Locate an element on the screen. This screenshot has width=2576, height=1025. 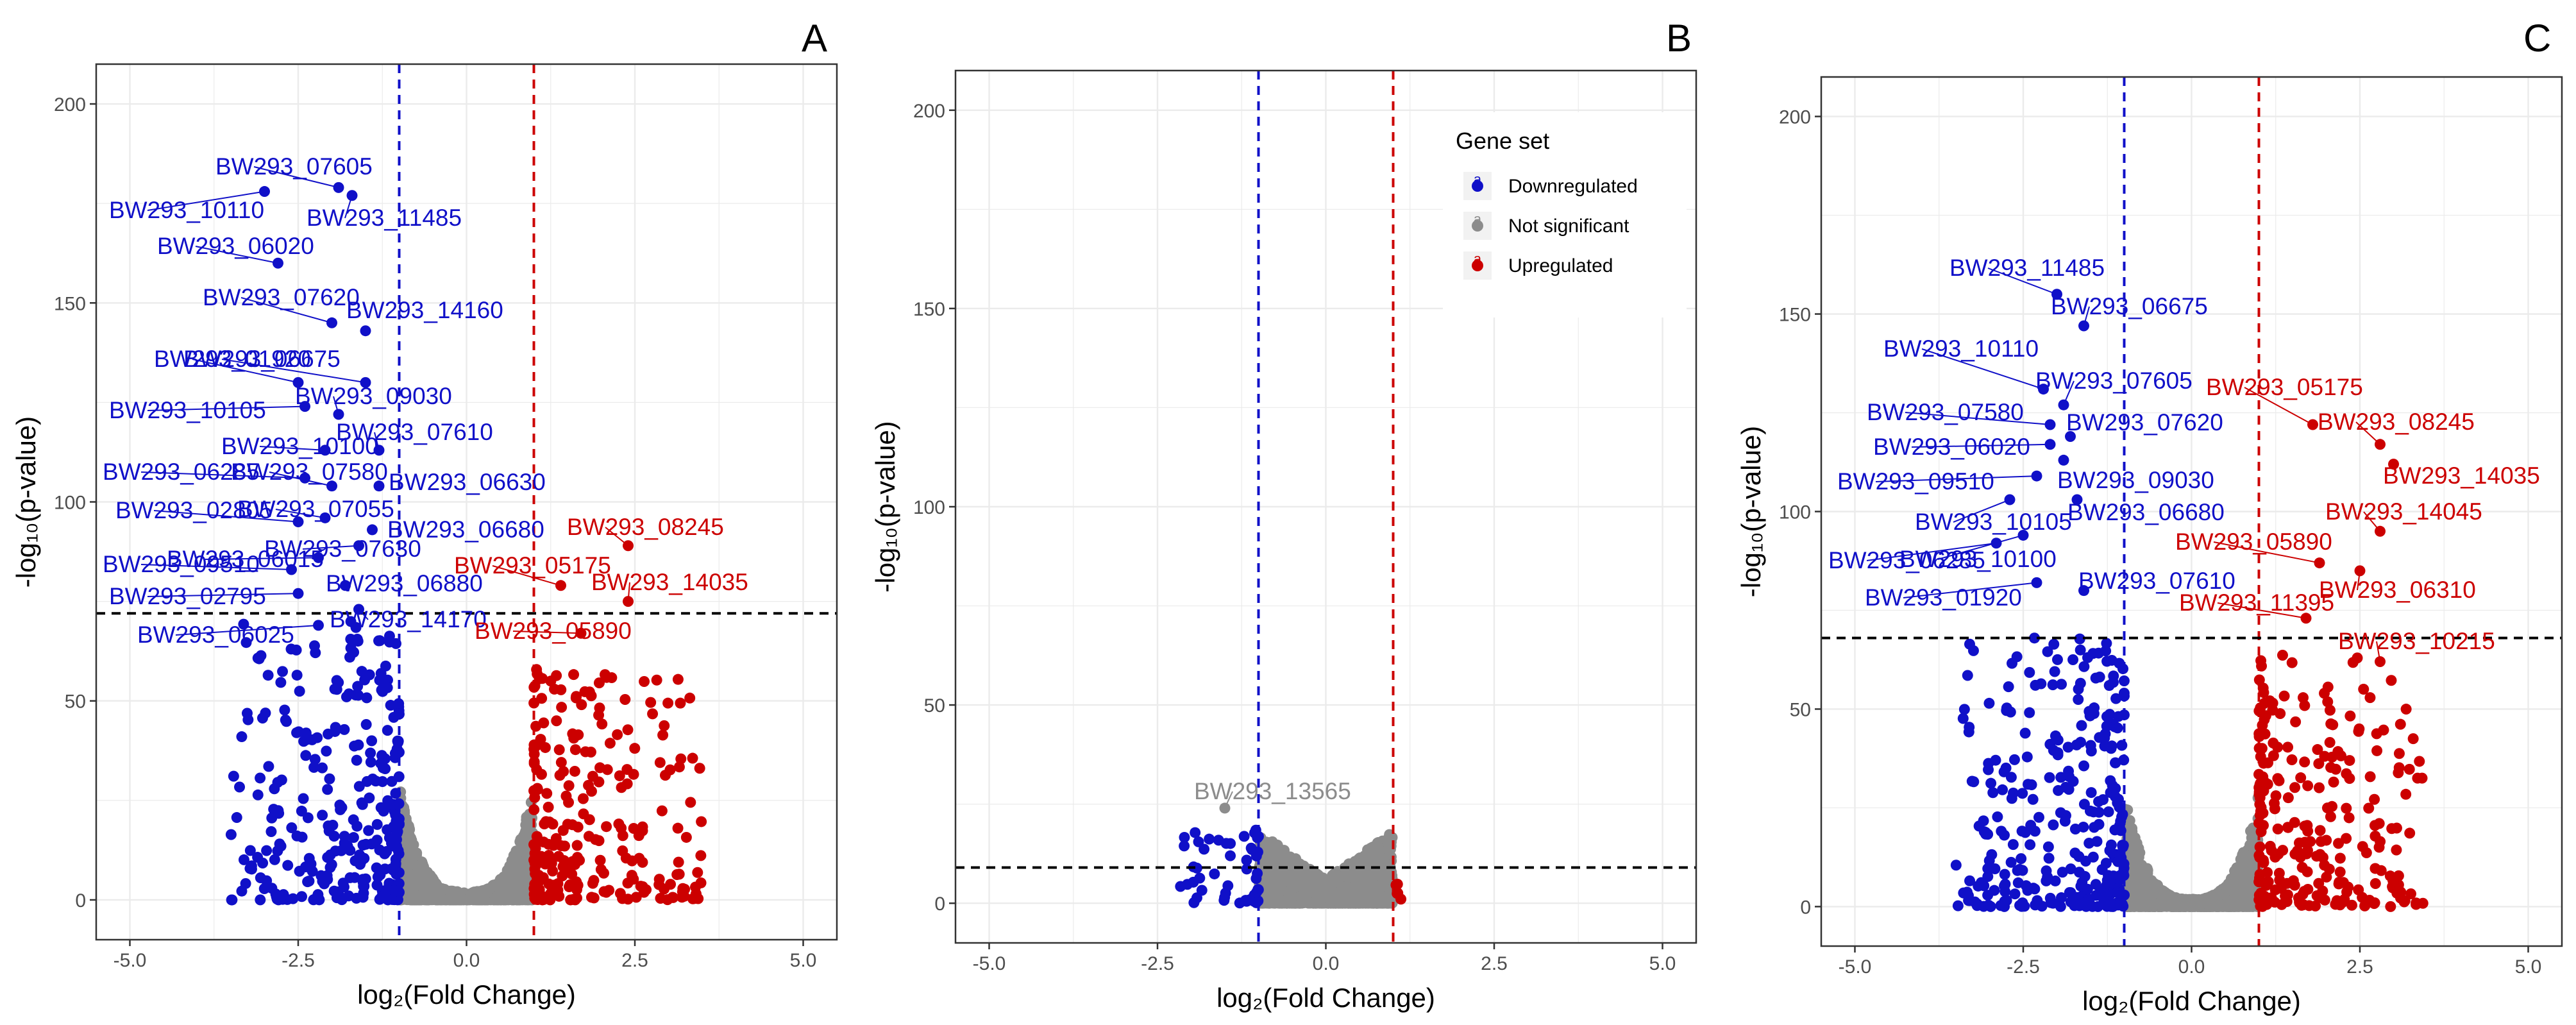
gene-label: BW293_14170 is located at coordinates (408, 619).